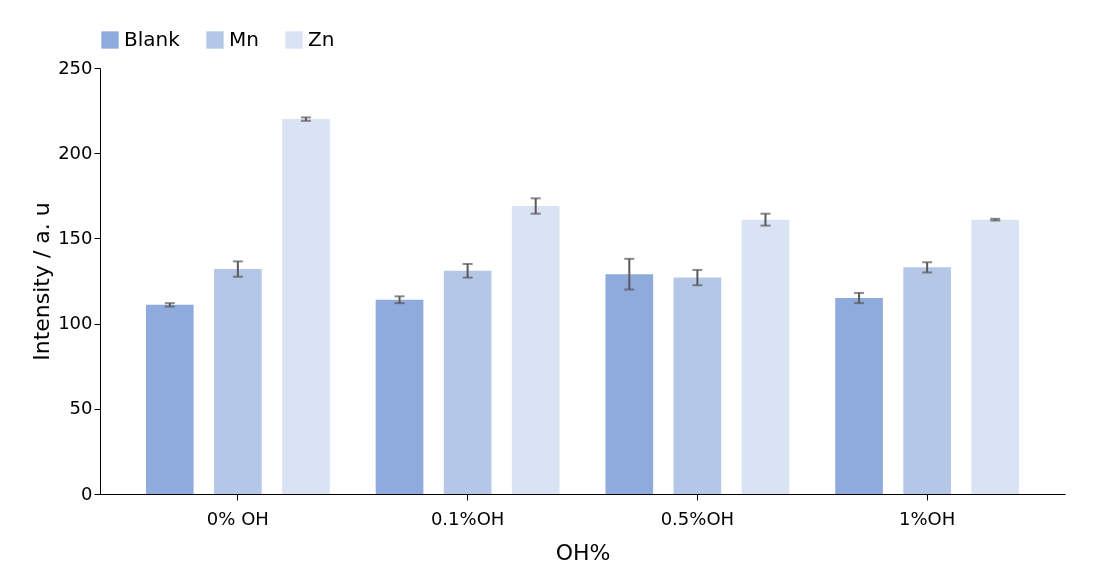 This screenshot has width=1105, height=583. What do you see at coordinates (75, 237) in the screenshot?
I see `y-tick-label: 150` at bounding box center [75, 237].